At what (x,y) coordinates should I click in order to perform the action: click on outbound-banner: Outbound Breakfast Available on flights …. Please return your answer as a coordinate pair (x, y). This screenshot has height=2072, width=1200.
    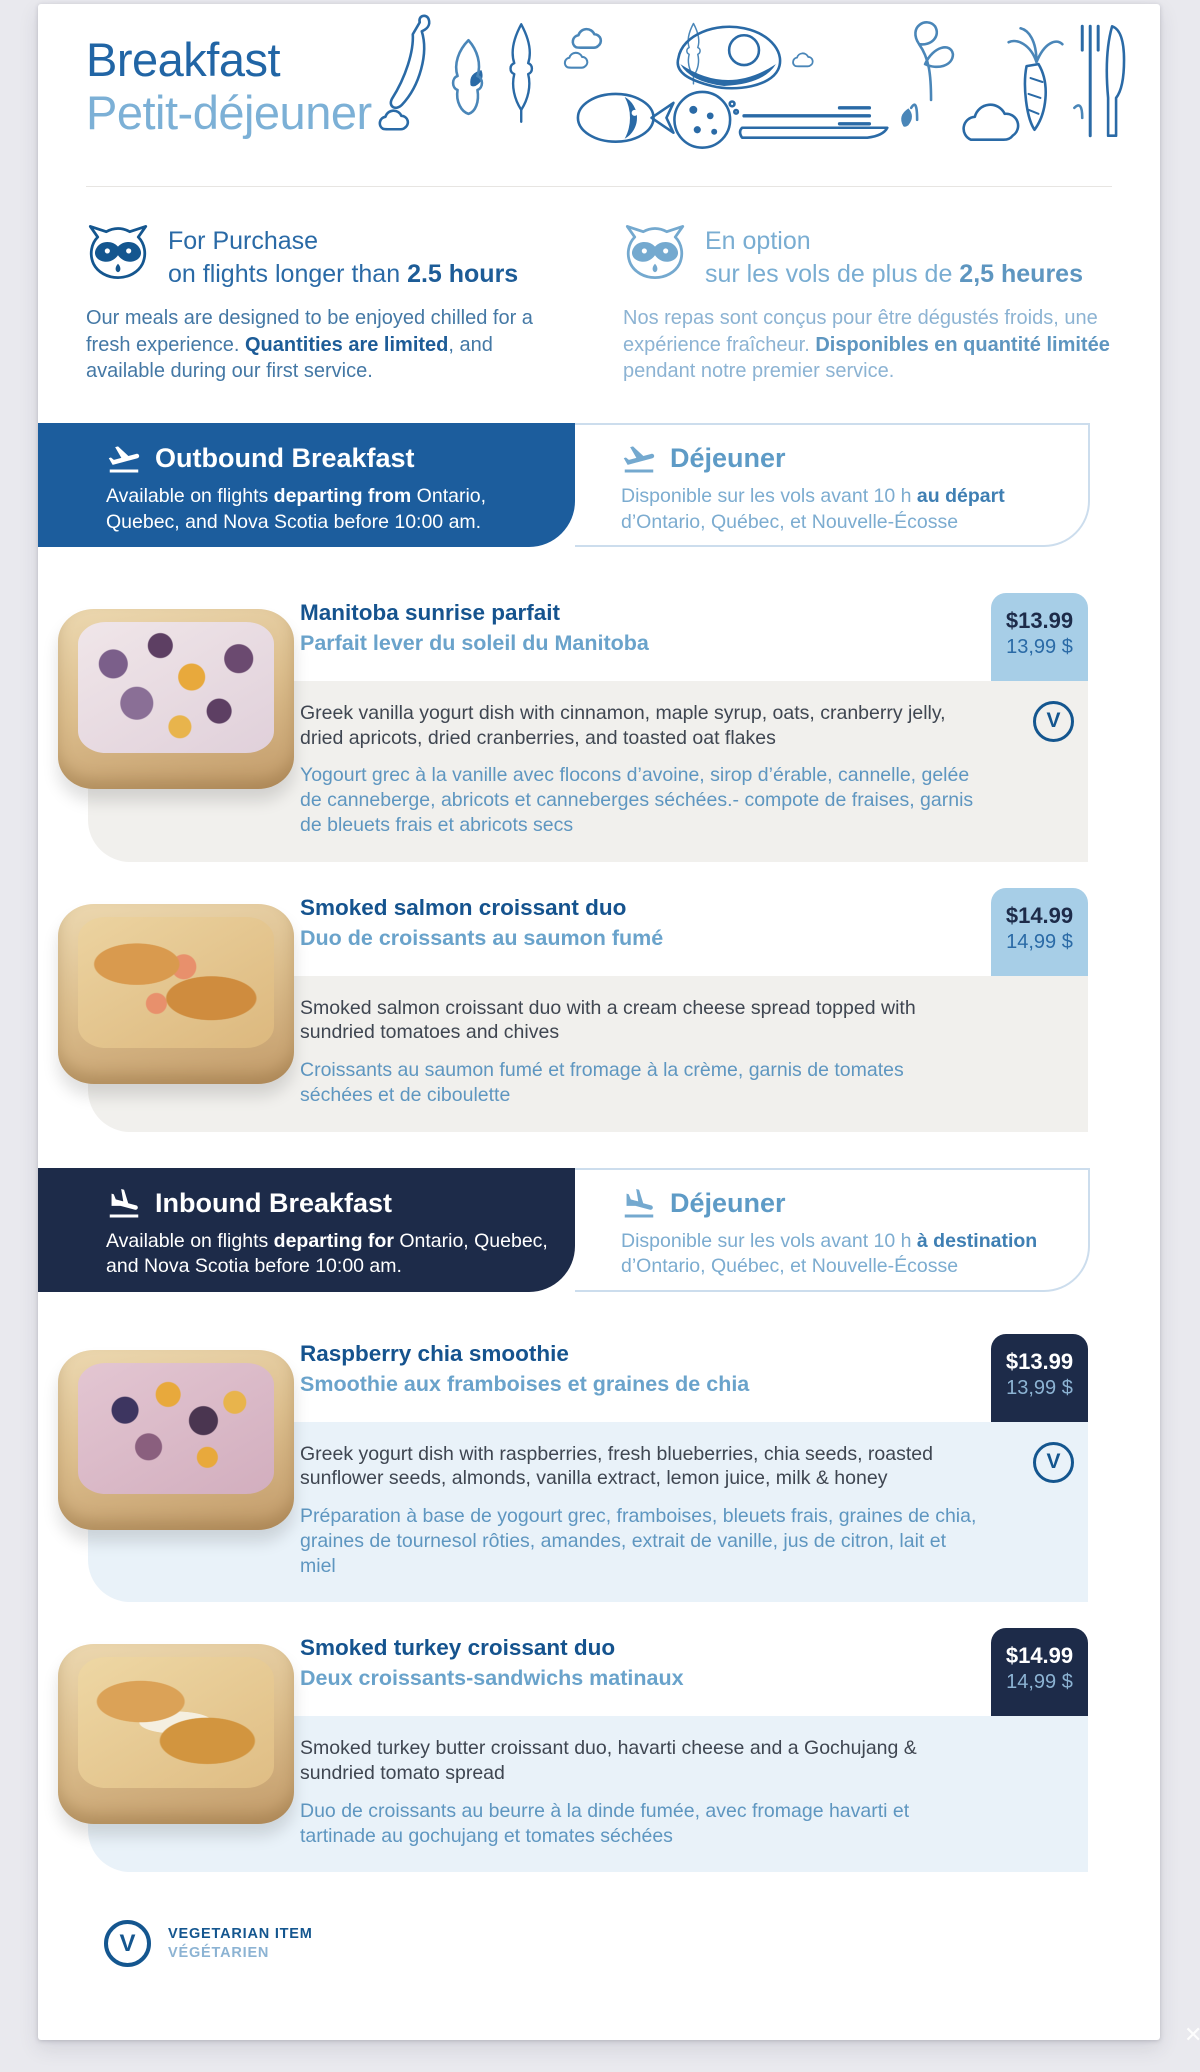
    Looking at the image, I should click on (599, 484).